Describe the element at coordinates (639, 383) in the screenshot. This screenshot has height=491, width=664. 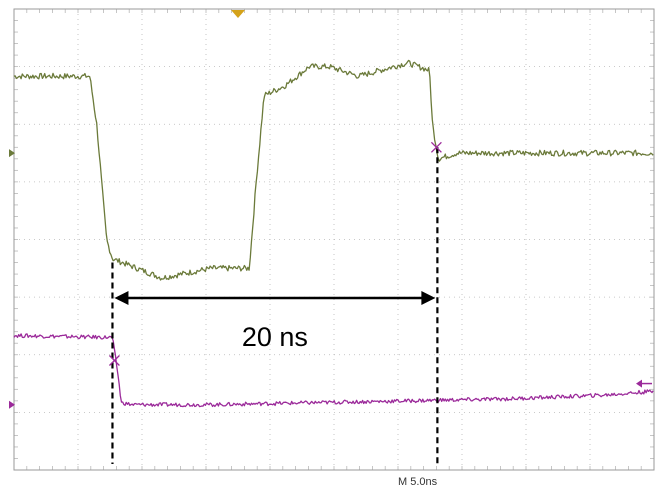
I see `trigger-level-icon` at that location.